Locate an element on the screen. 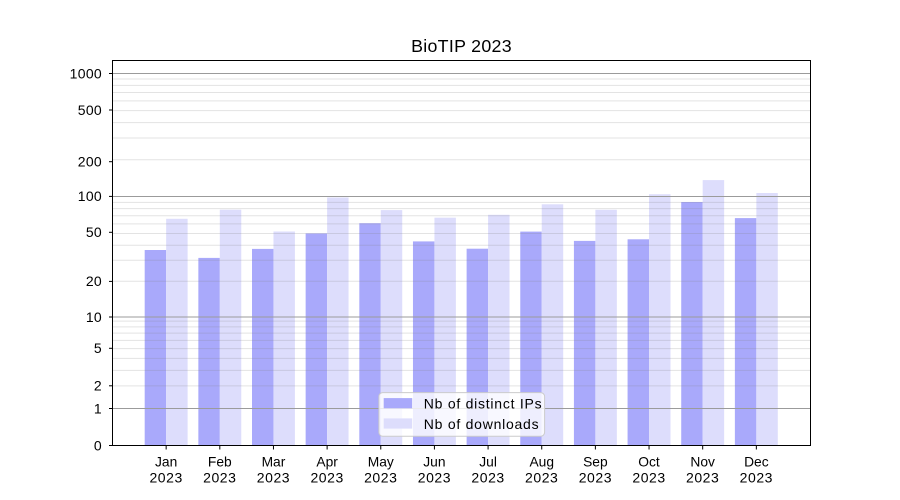 This screenshot has width=900, height=500. svg-text: Jan is located at coordinates (166, 462).